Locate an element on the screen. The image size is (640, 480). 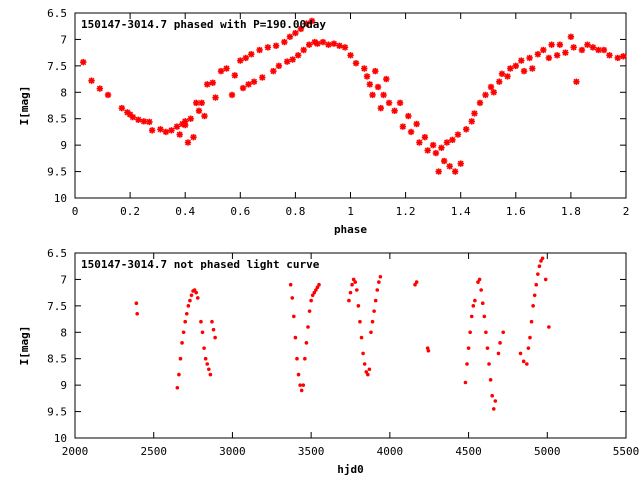
x-tick-label: 1.6 is located at coordinates (516, 211).